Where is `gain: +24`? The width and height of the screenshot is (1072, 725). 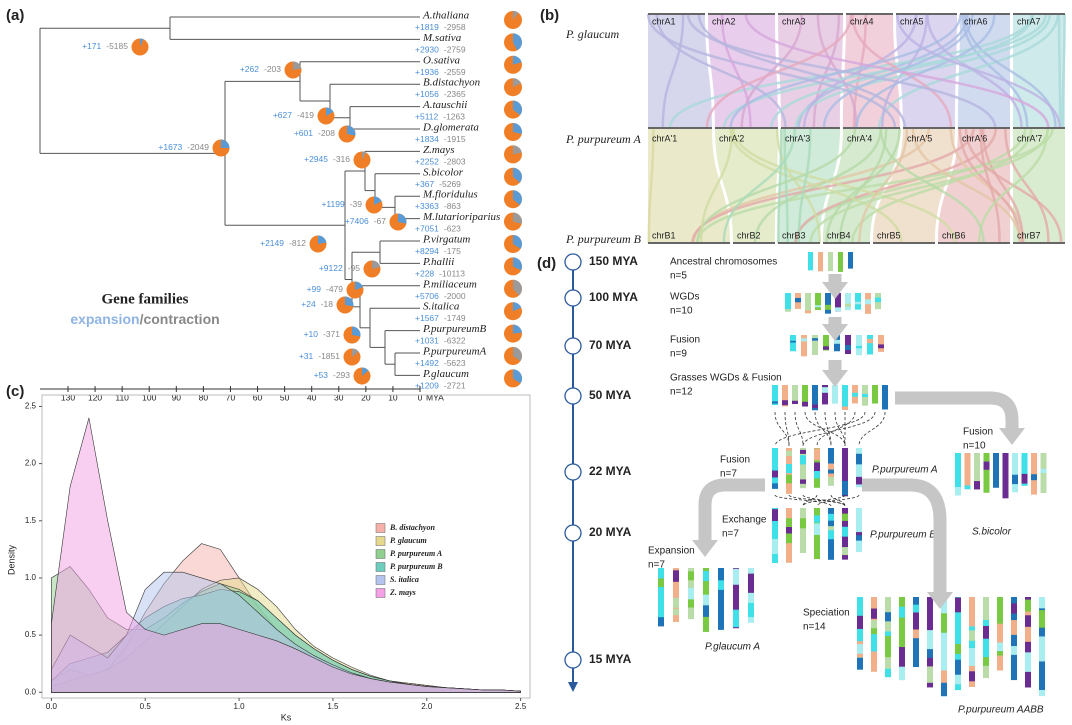
gain: +24 is located at coordinates (308, 304).